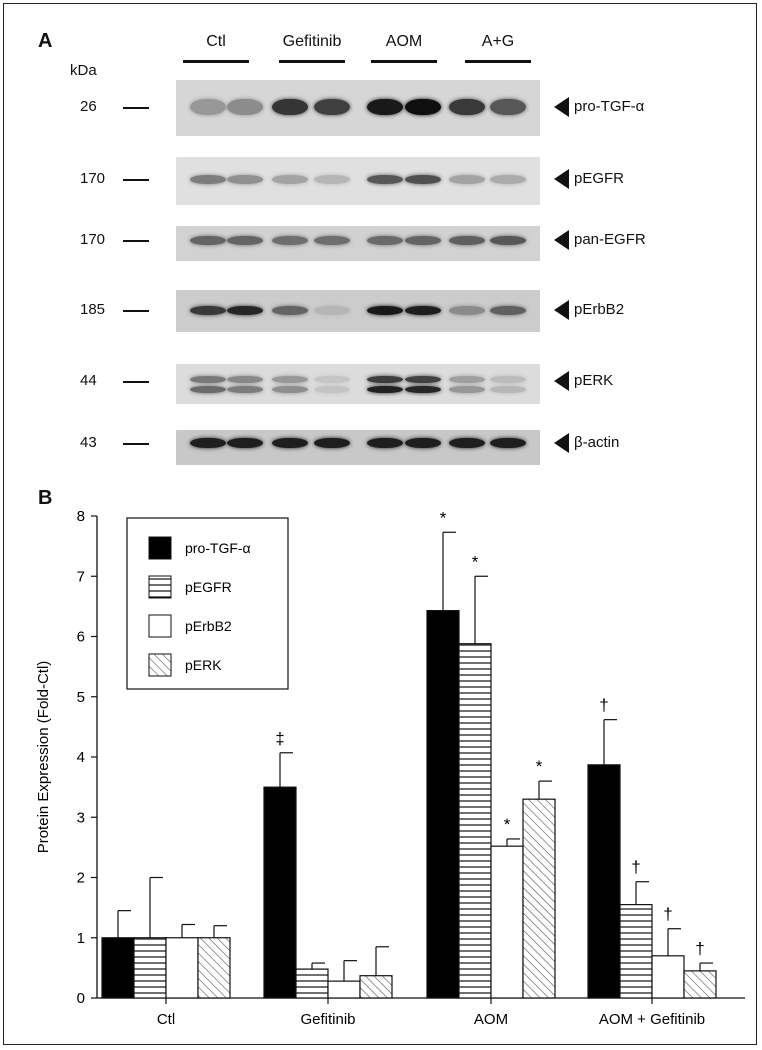 Image resolution: width=762 pixels, height=1050 pixels. I want to click on kda-marker-label: 26, so click(88, 106).